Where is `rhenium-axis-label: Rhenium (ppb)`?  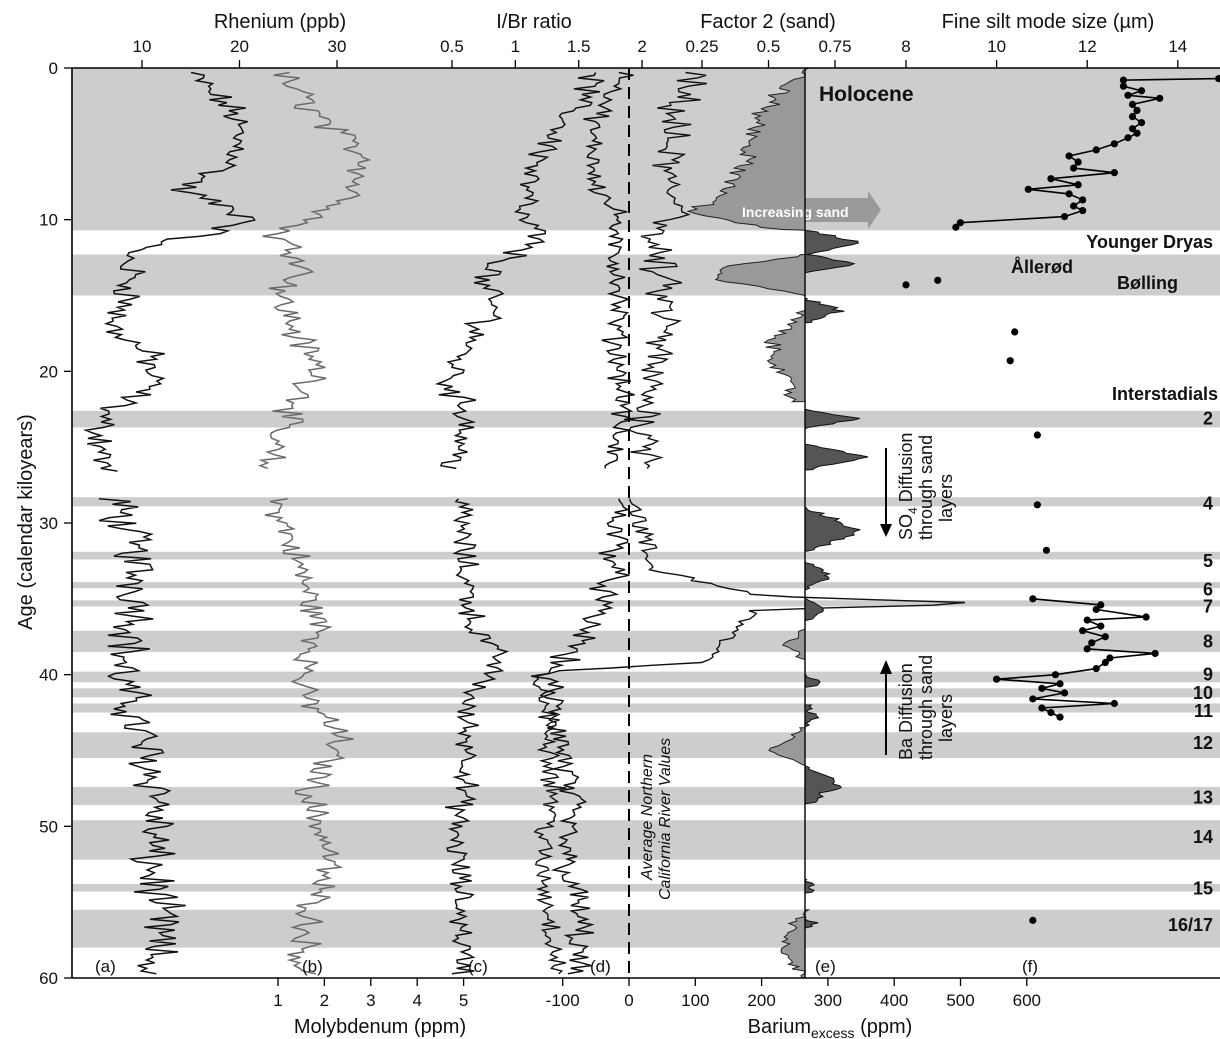
rhenium-axis-label: Rhenium (ppb) is located at coordinates (280, 22).